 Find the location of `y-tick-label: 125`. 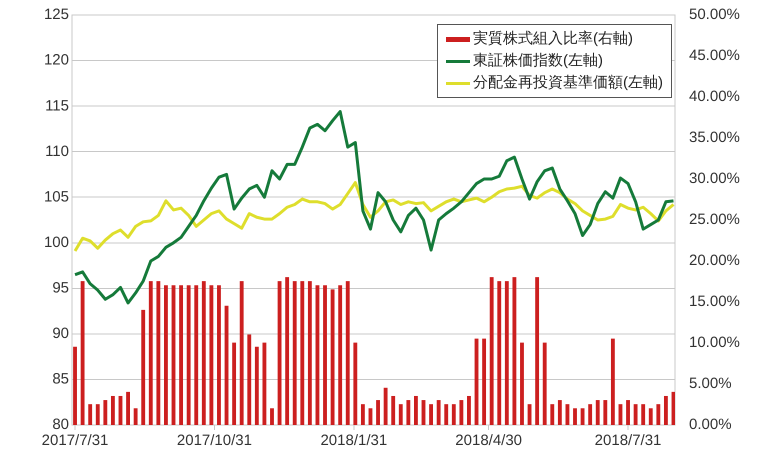

y-tick-label: 125 is located at coordinates (56, 15).